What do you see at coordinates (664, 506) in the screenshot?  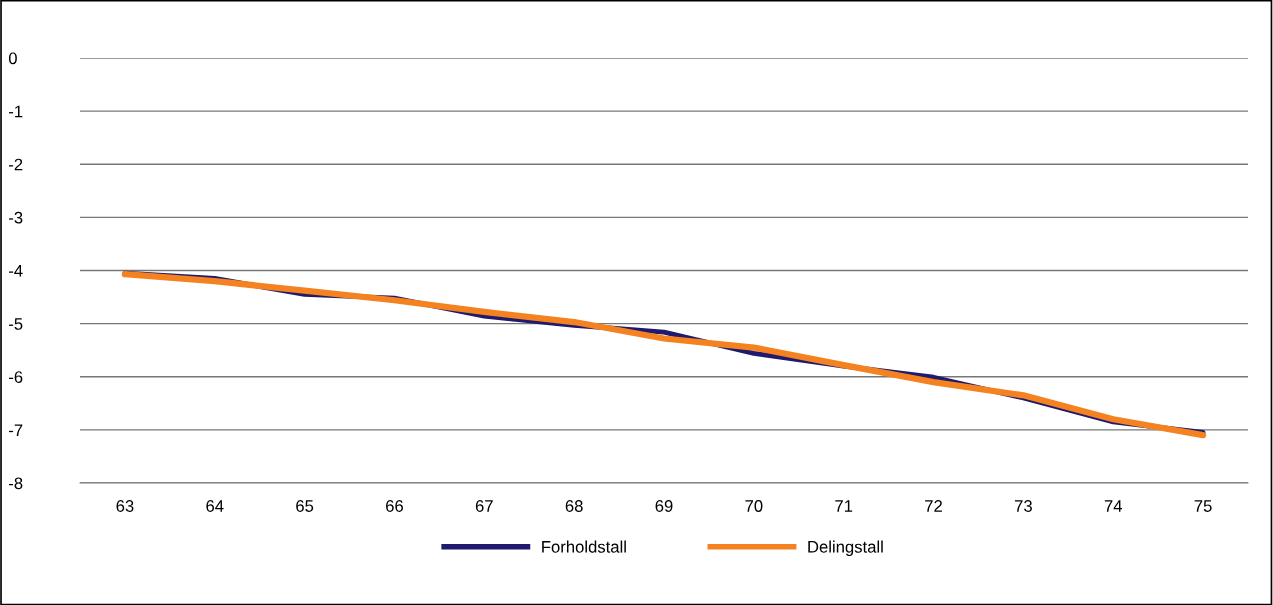 I see `x-tick-label: 69` at bounding box center [664, 506].